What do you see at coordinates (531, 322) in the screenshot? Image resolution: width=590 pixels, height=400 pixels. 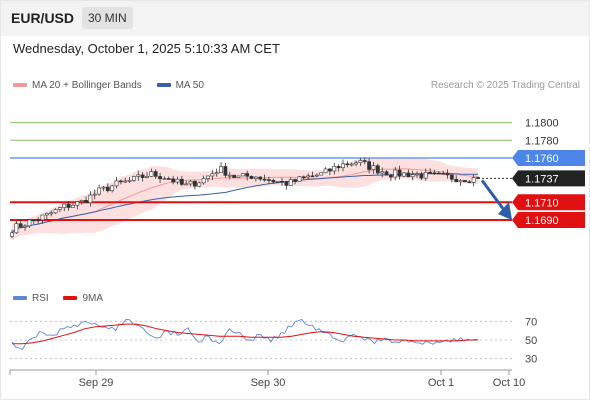 I see `rsi-tick-label: 70` at bounding box center [531, 322].